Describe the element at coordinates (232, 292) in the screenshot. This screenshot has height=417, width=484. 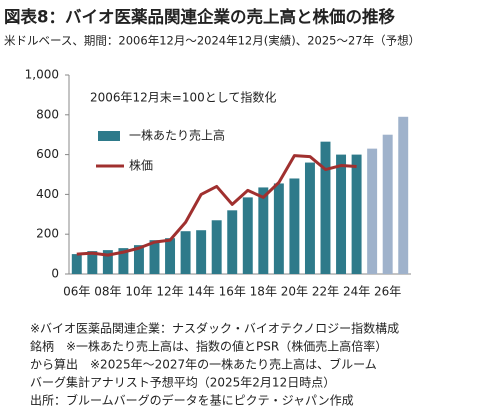
I see `x-tick-label: 16年` at that location.